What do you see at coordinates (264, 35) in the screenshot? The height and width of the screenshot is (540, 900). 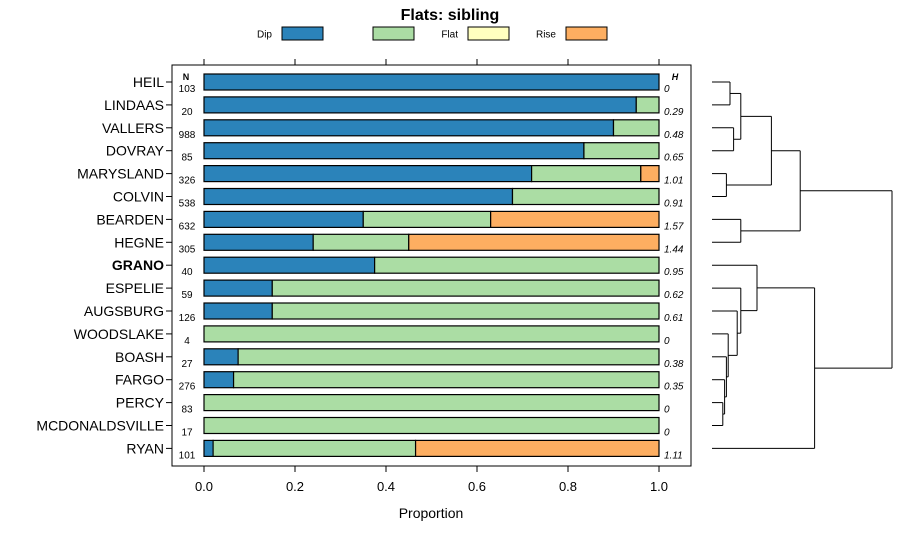 I see `legend-label-dip: Dip` at bounding box center [264, 35].